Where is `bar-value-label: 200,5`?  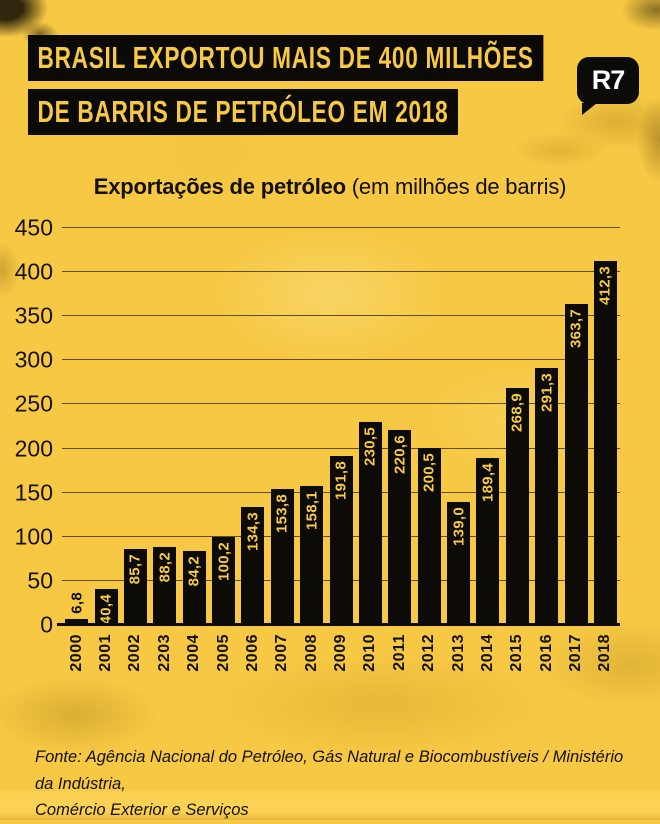 bar-value-label: 200,5 is located at coordinates (429, 473).